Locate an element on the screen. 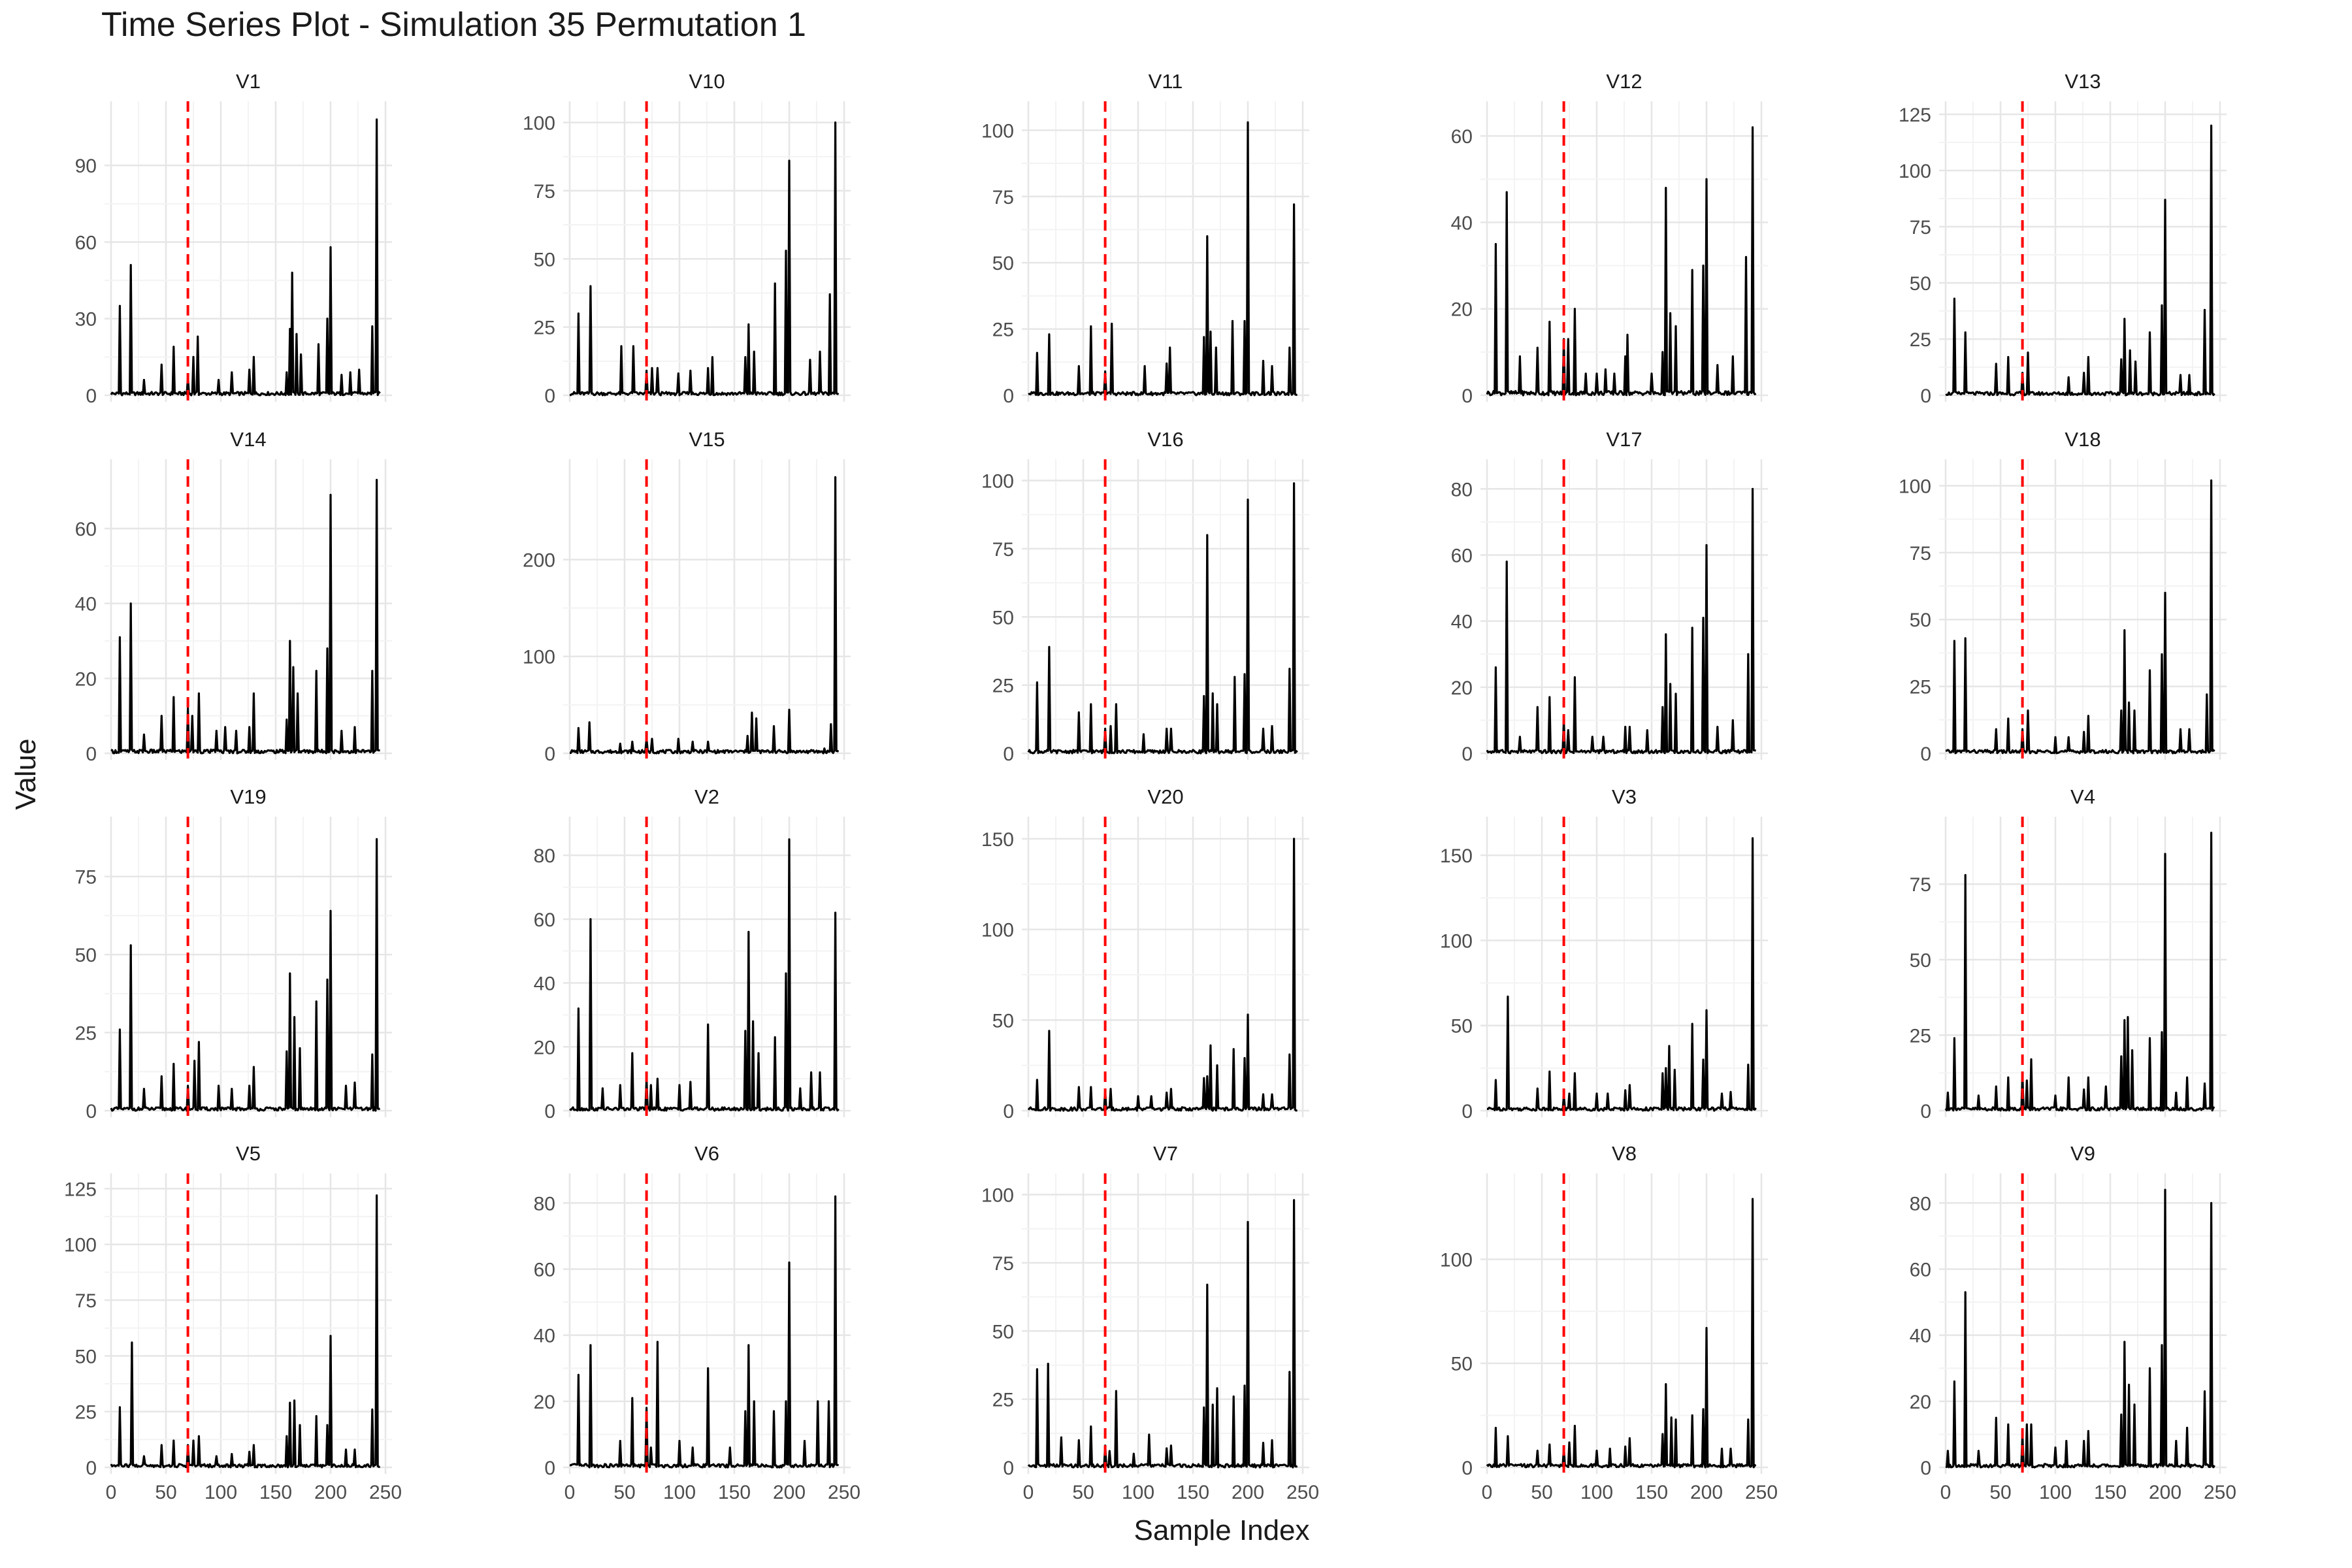 The image size is (2352, 1568). panel-v8: V8 0 50 100 0 50 100 150 200 250 is located at coordinates (1609, 1322).